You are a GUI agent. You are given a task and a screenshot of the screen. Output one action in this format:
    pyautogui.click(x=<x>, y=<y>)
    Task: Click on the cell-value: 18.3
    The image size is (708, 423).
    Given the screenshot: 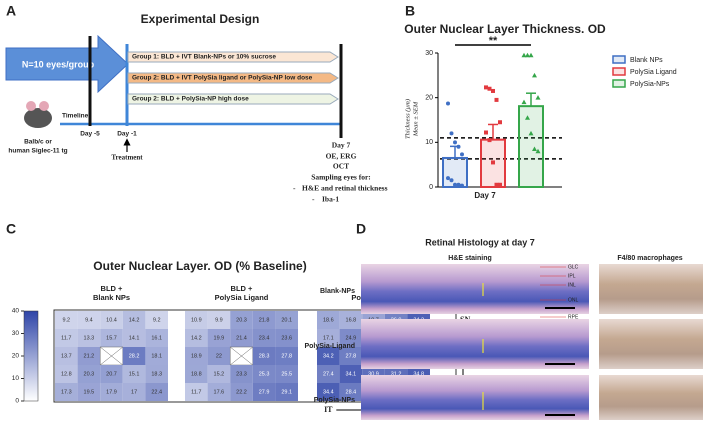 What is the action you would take?
    pyautogui.click(x=156, y=374)
    